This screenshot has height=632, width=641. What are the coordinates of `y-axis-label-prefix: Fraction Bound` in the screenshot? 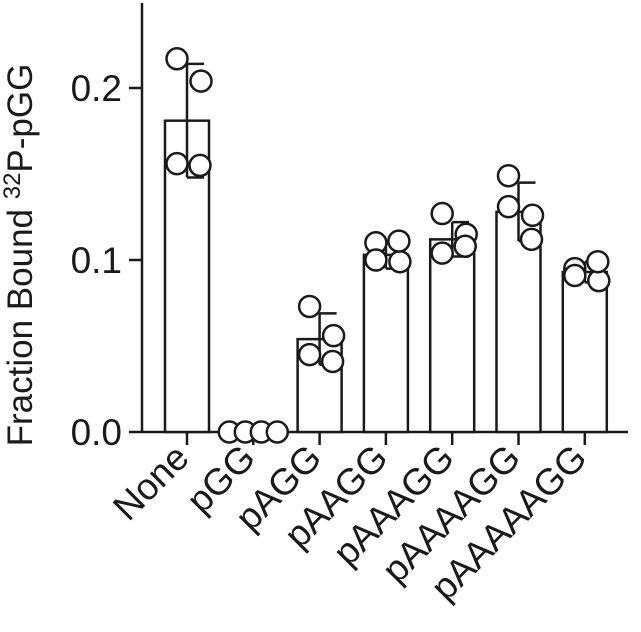 It's located at (20, 322).